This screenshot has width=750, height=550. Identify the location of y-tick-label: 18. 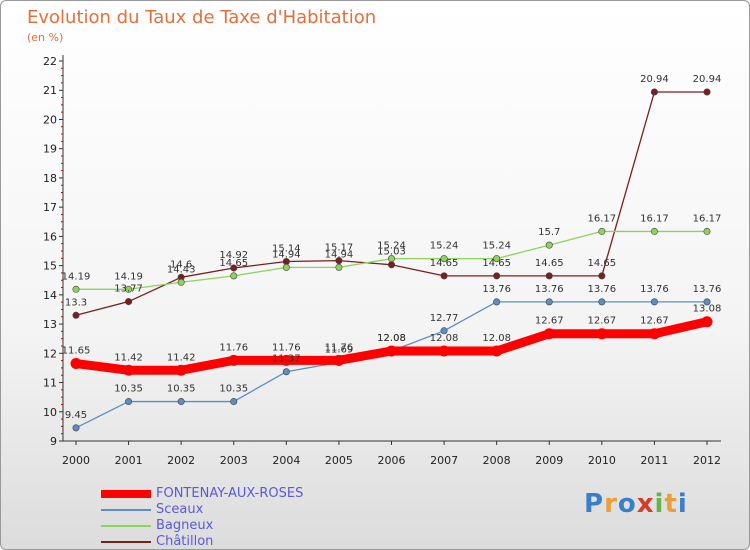
(50, 178).